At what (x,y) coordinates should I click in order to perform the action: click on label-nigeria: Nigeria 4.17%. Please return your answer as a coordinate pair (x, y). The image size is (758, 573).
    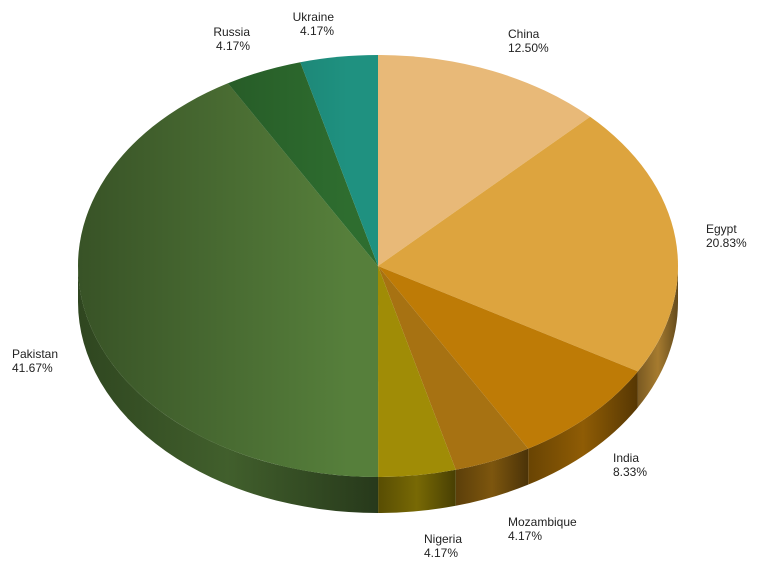
    Looking at the image, I should click on (443, 546).